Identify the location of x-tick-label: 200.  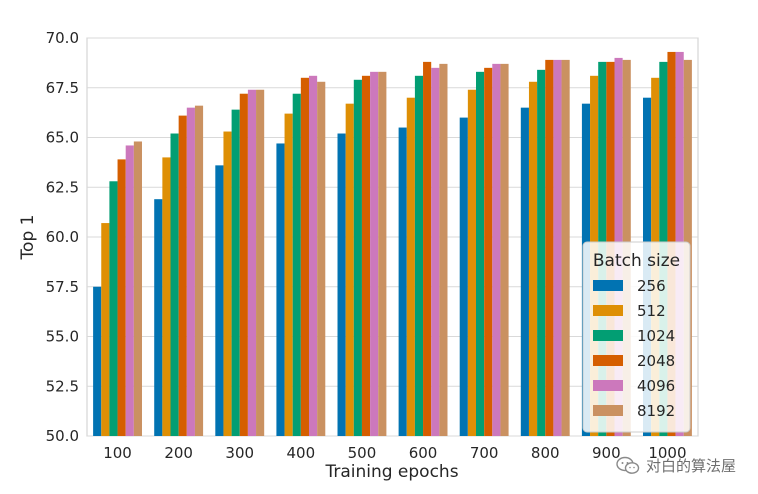
(178, 453).